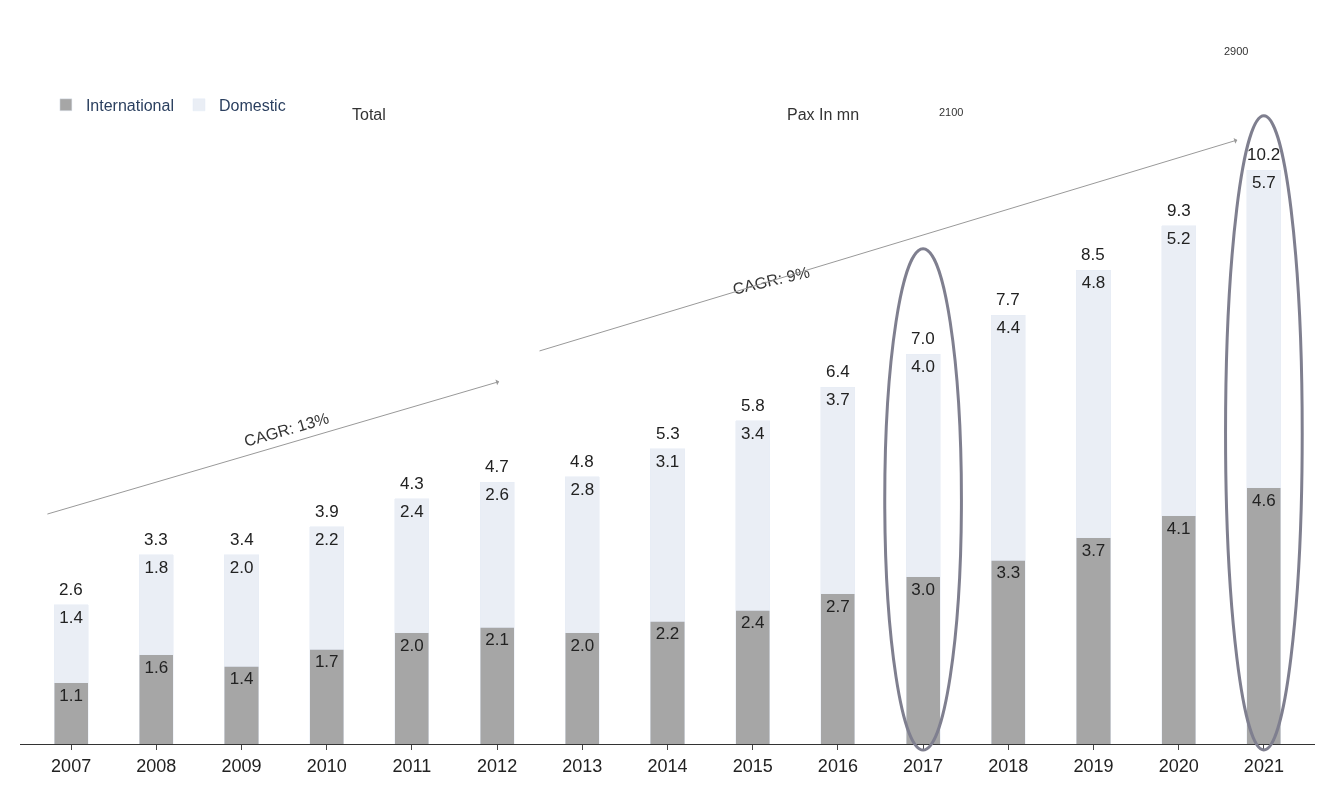 The height and width of the screenshot is (804, 1335). I want to click on annotation: CAGR: 9%, so click(771, 280).